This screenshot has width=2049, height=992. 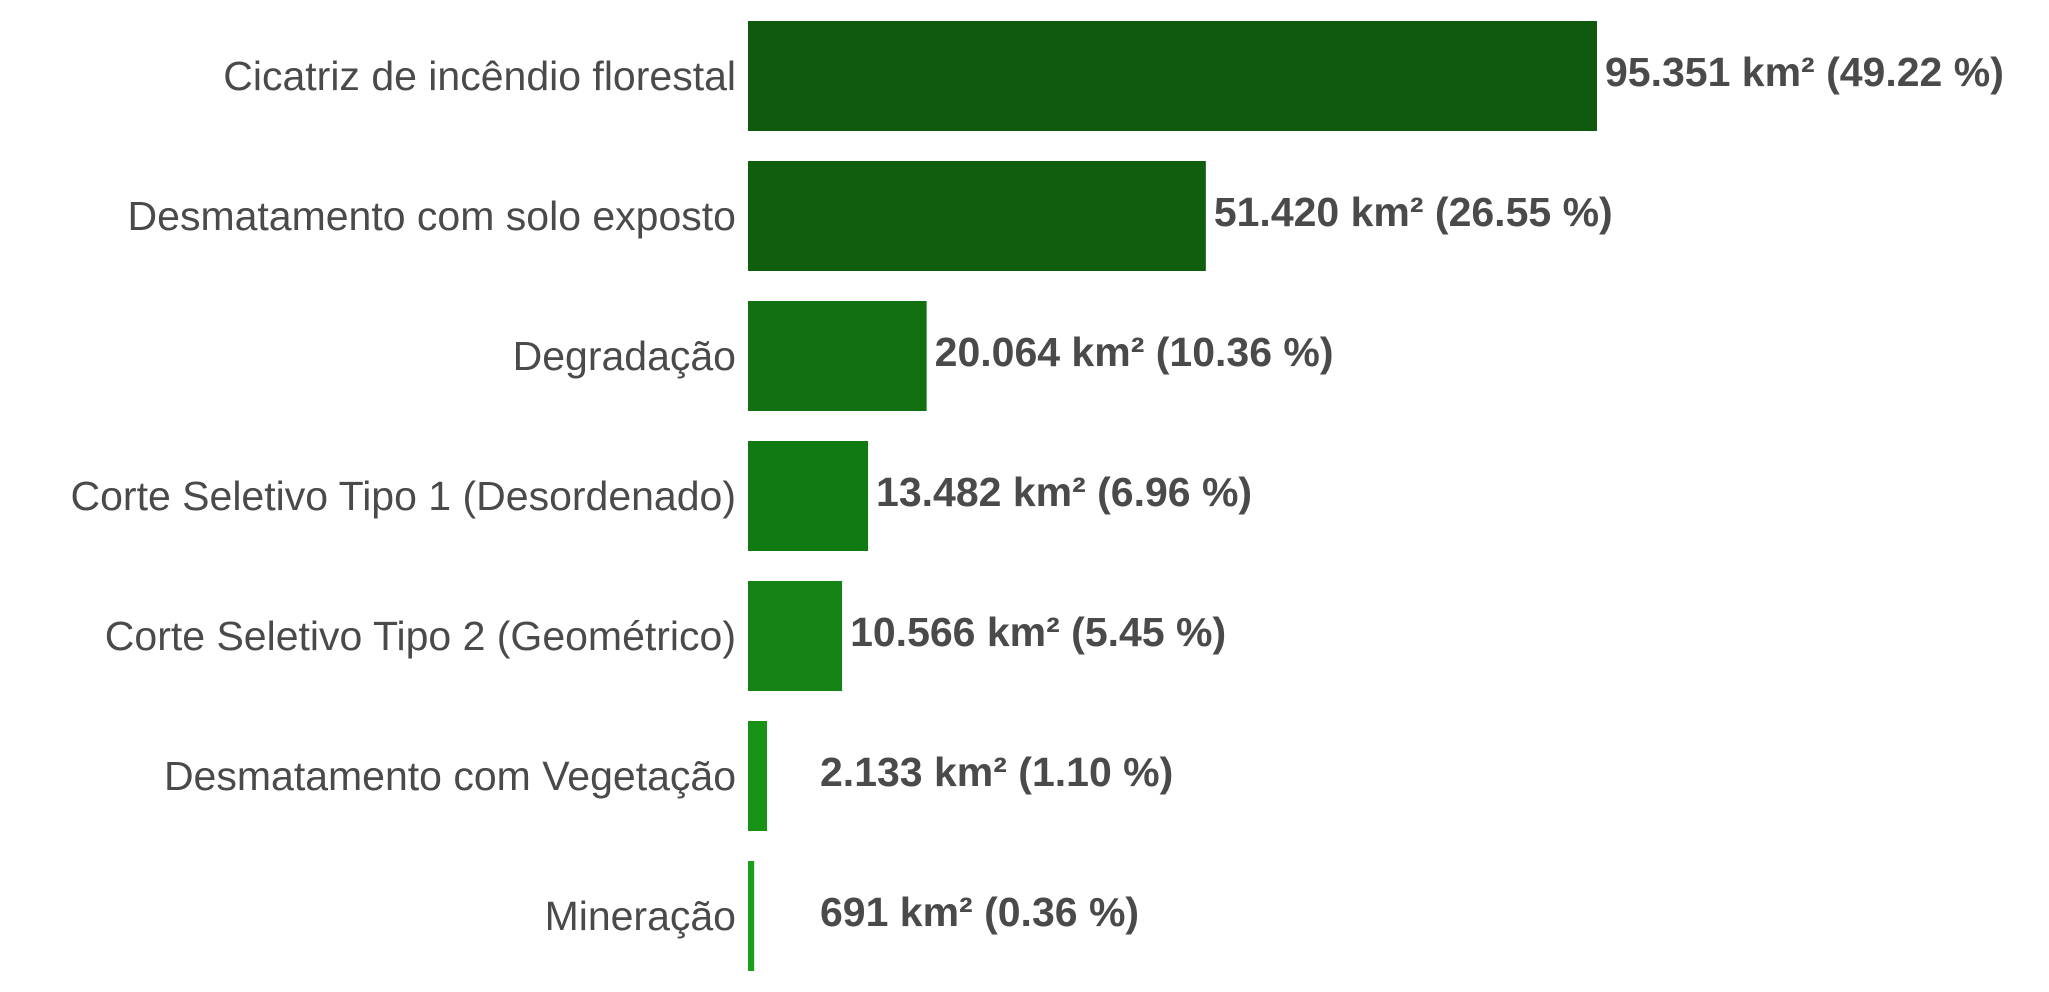 What do you see at coordinates (479, 76) in the screenshot?
I see `category-label-1: Cicatriz de incêndio florestal` at bounding box center [479, 76].